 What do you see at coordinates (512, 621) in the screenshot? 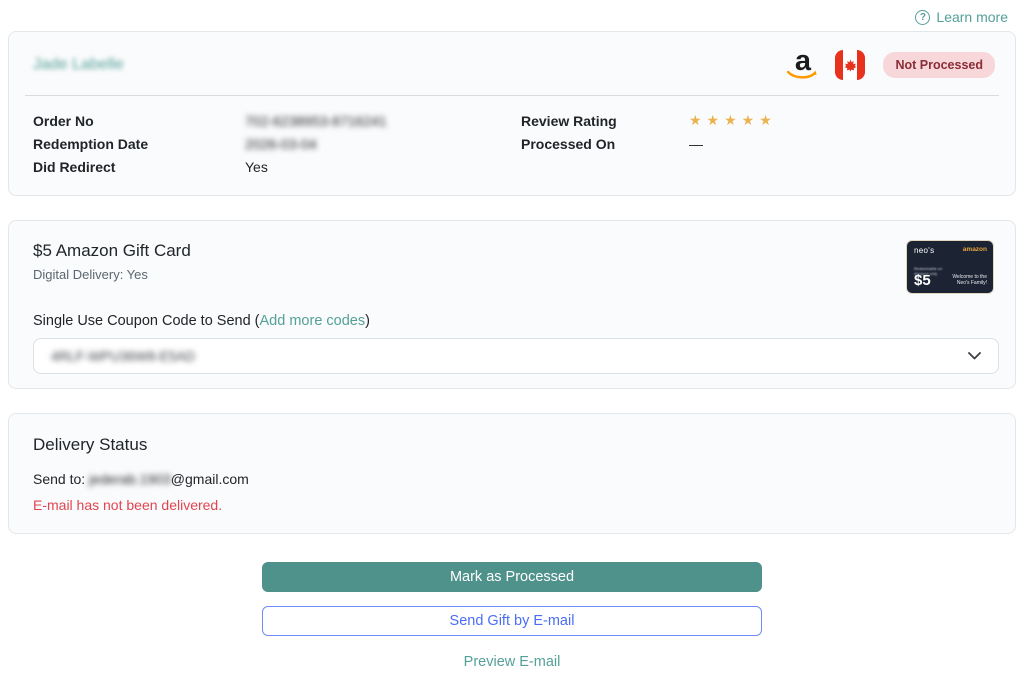
I see `send-gift-by-email-button: Send Gift by E-mail` at bounding box center [512, 621].